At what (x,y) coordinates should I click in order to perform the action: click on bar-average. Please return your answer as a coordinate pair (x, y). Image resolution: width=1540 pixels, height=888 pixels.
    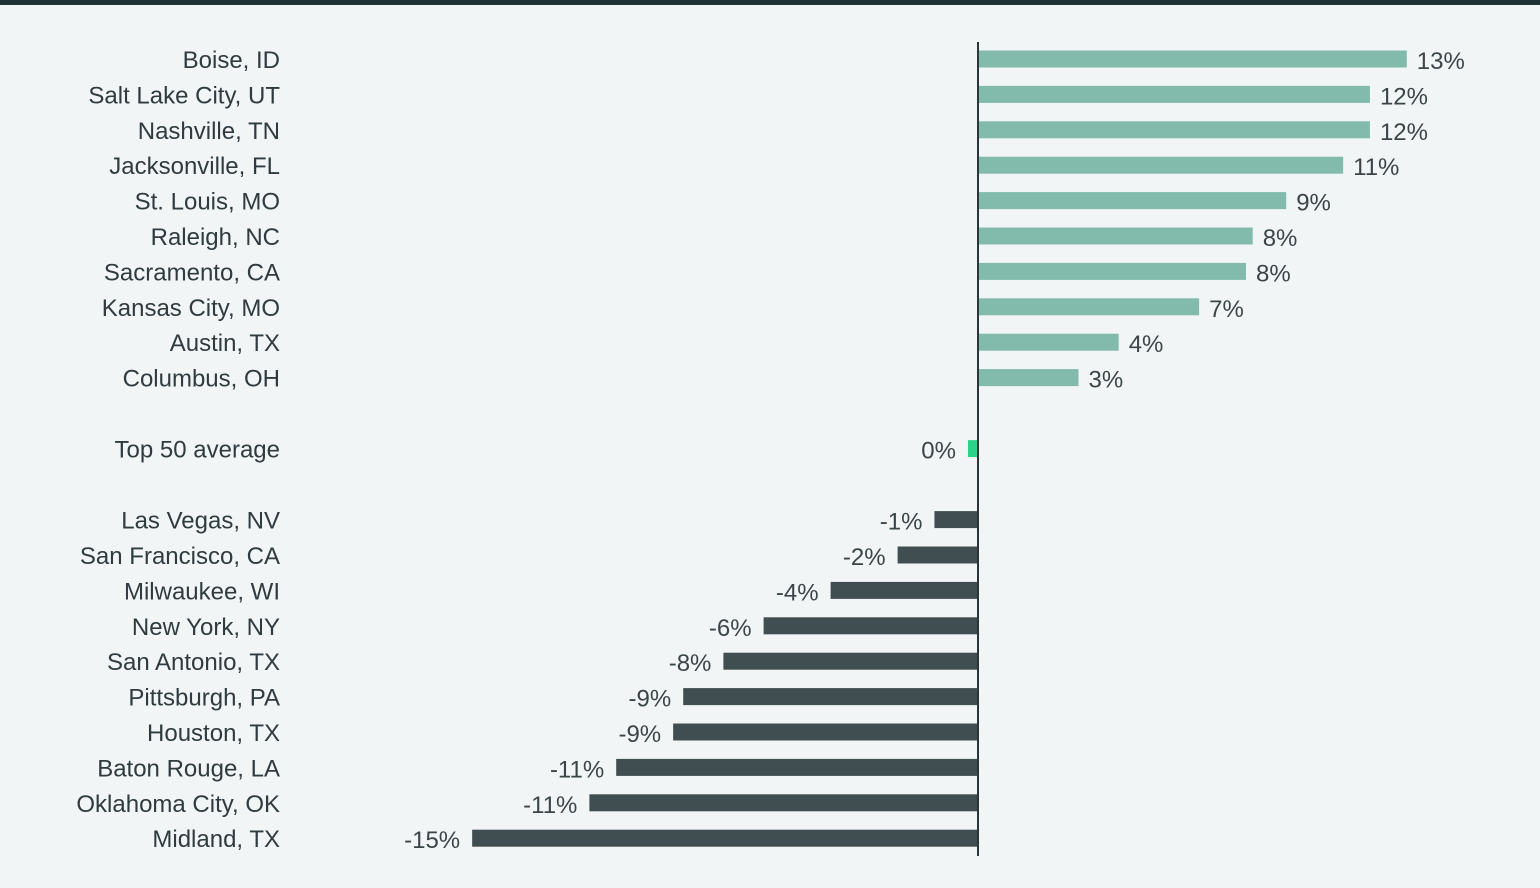
    Looking at the image, I should click on (972, 449).